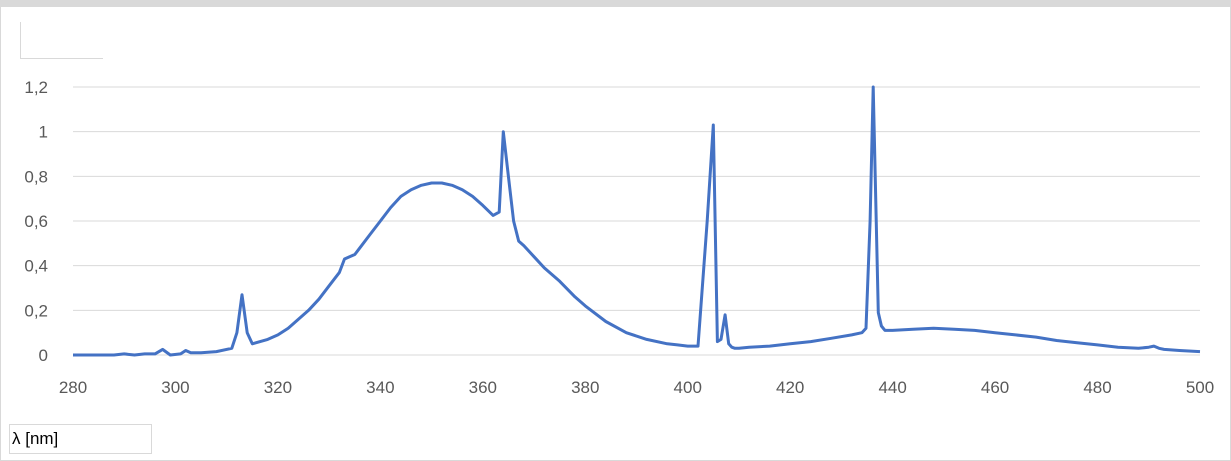  What do you see at coordinates (483, 387) in the screenshot?
I see `x-tick-label: 360` at bounding box center [483, 387].